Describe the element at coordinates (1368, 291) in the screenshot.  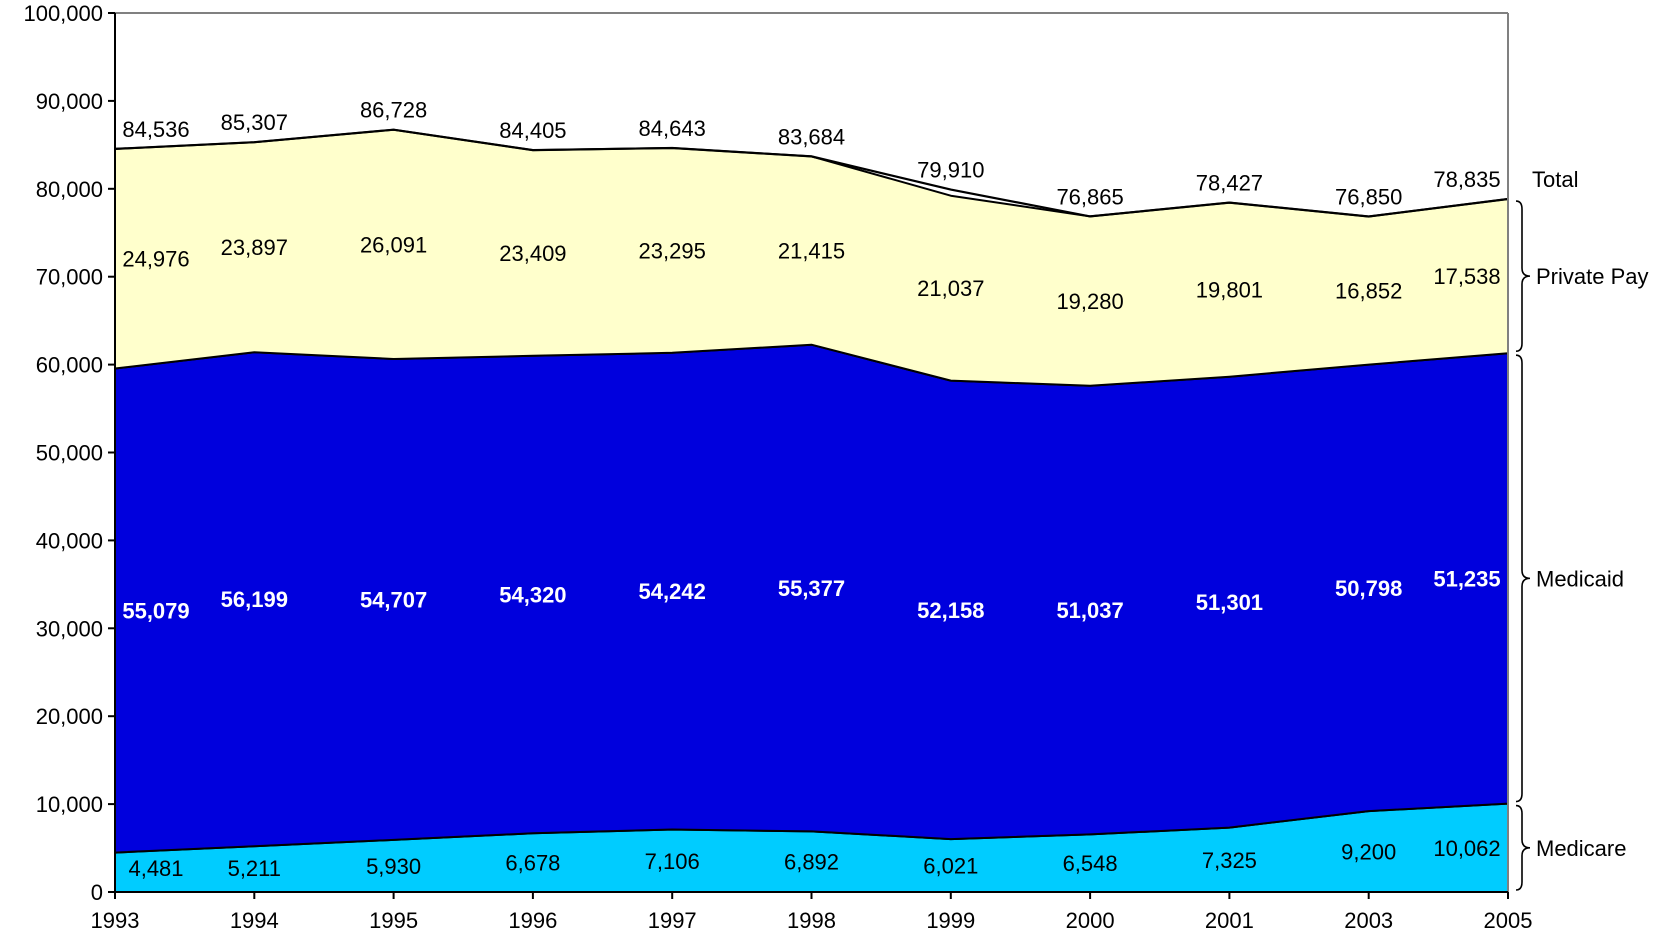
I see `data-label-private-pay: 16,852` at that location.